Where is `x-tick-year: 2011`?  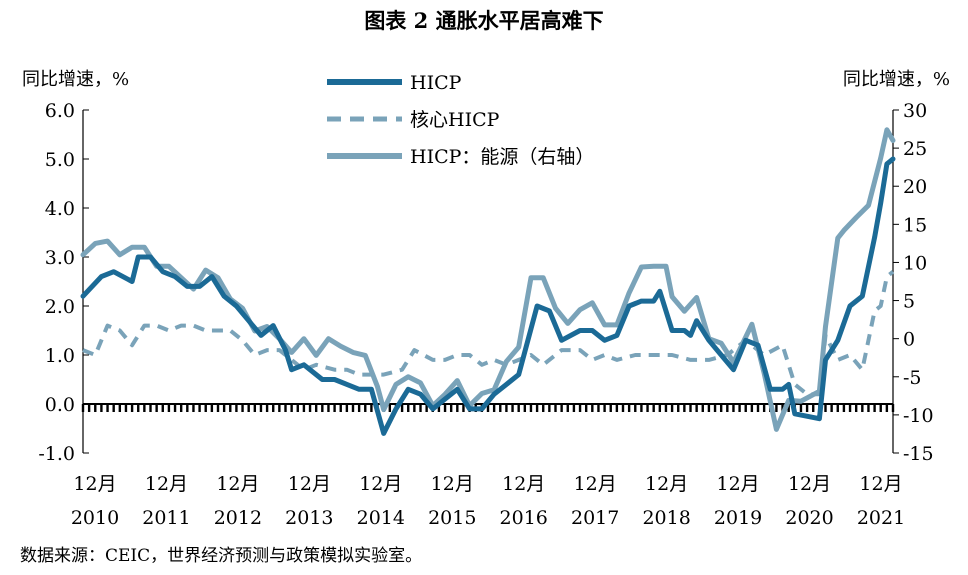 x-tick-year: 2011 is located at coordinates (166, 518).